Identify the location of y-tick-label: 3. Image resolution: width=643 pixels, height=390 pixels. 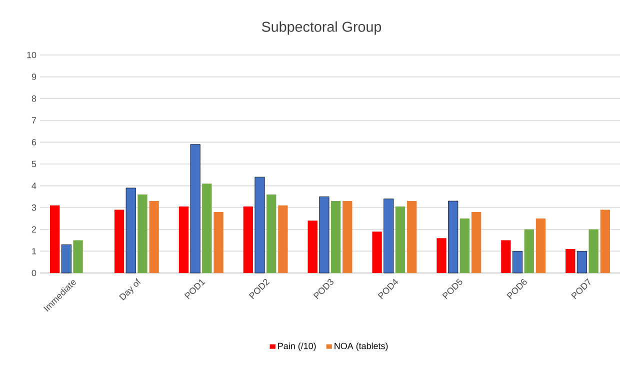
(34, 207).